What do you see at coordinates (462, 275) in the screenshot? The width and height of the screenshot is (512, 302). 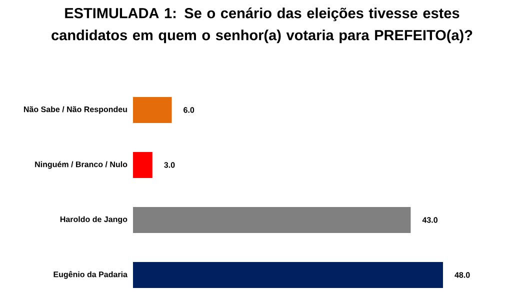 I see `data-label: 48.0` at bounding box center [462, 275].